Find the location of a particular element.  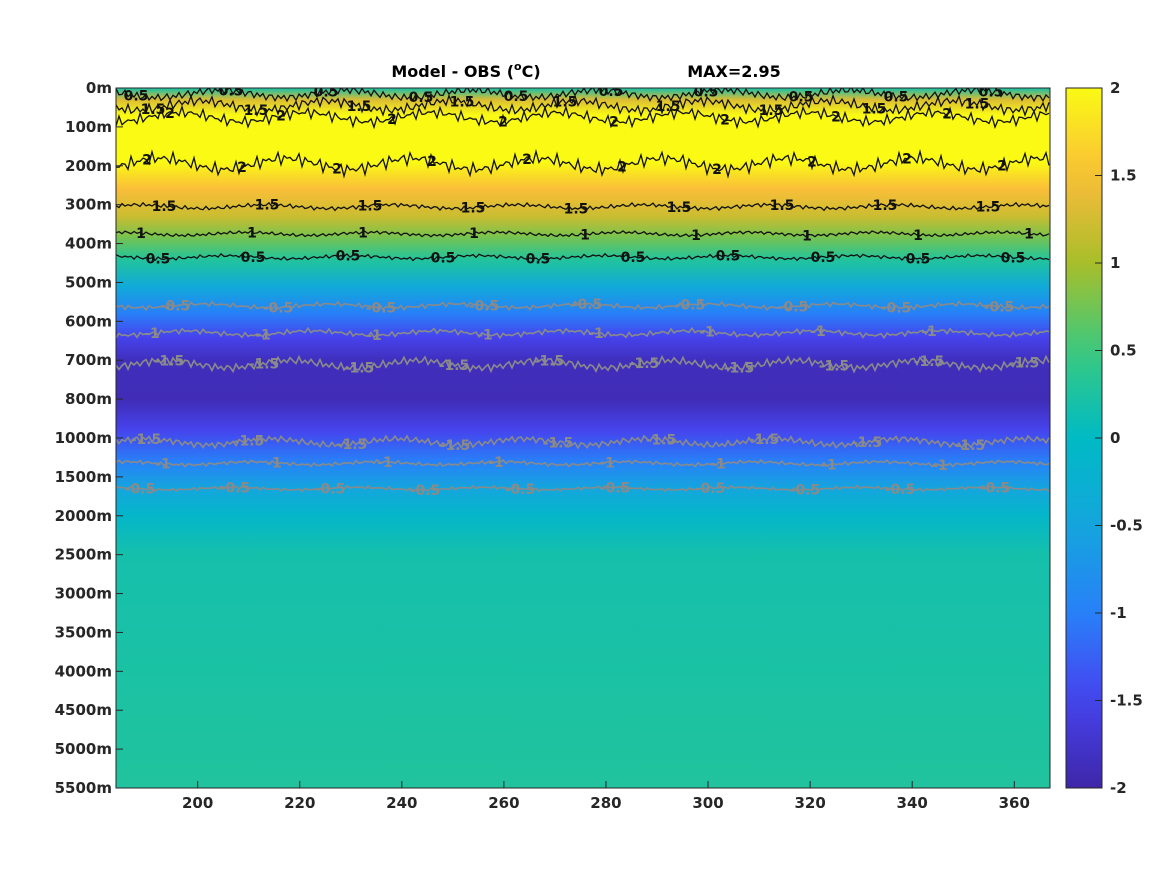

y-tick-label: 600m is located at coordinates (88, 321).